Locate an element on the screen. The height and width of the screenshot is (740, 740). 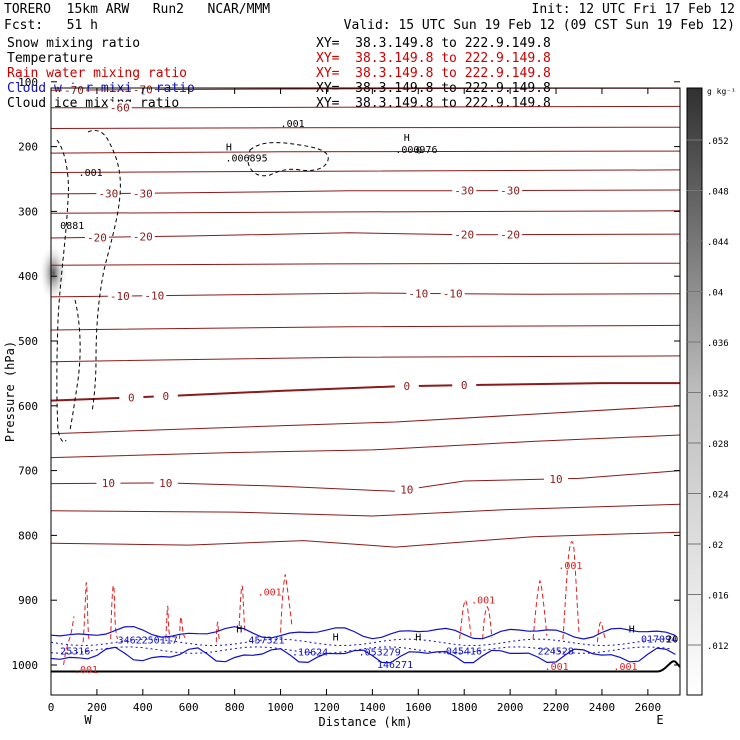
cloud-water-label: 3462250117 is located at coordinates (148, 641).